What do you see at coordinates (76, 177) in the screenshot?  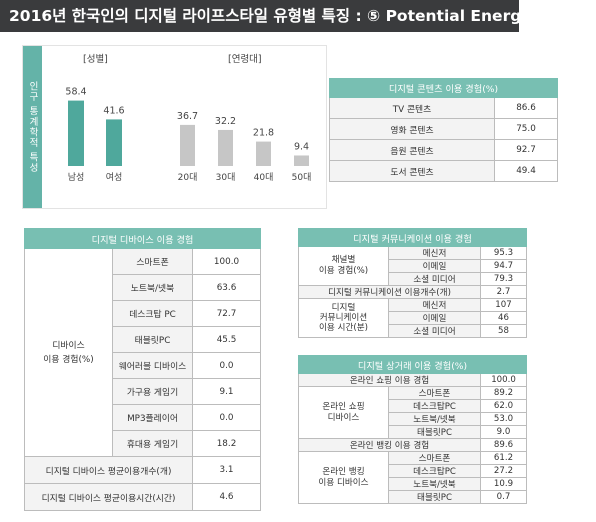 I see `gender-category-label: 남성` at bounding box center [76, 177].